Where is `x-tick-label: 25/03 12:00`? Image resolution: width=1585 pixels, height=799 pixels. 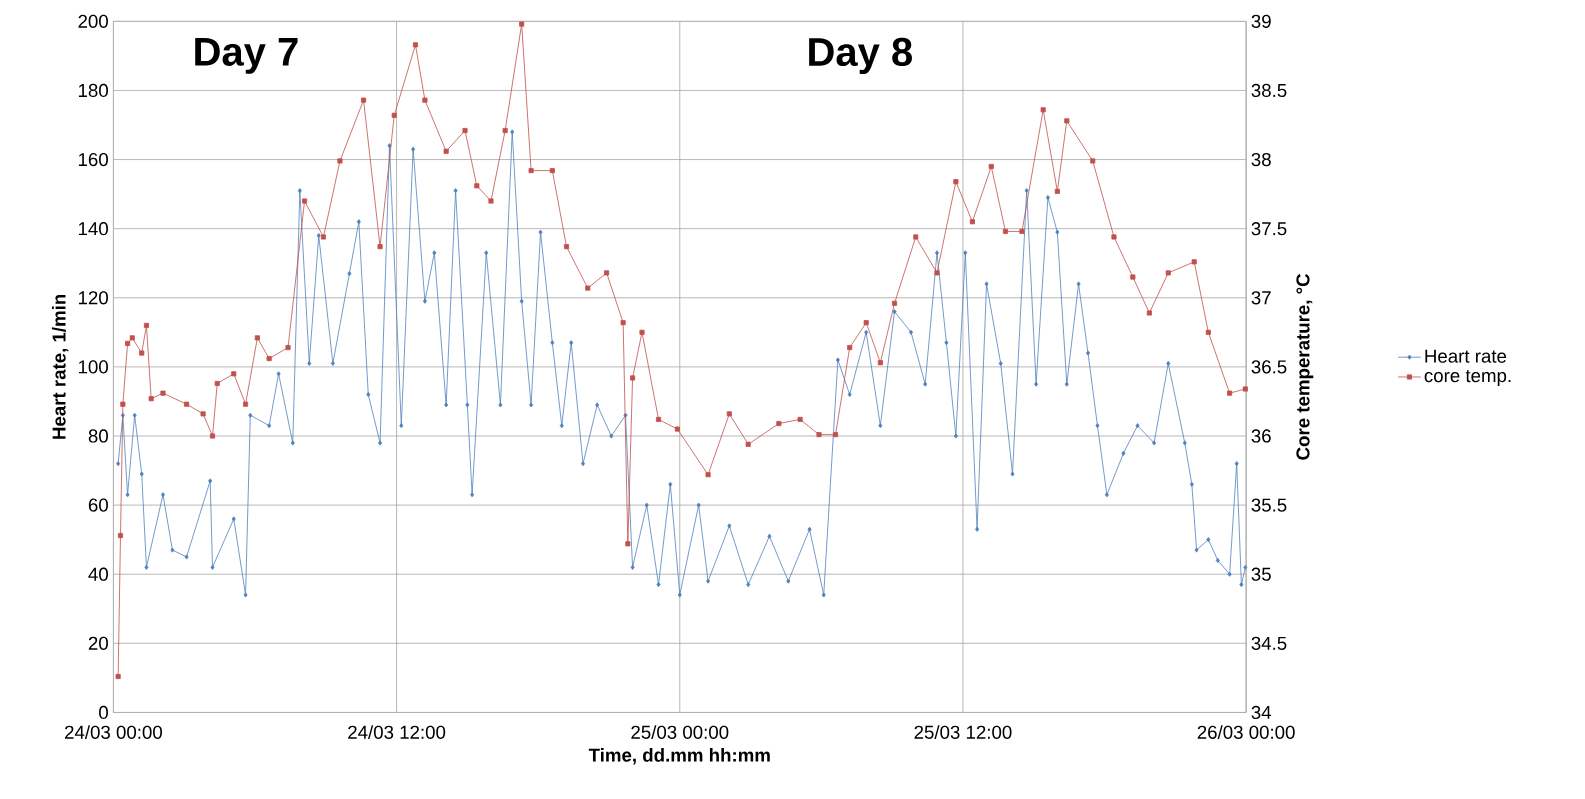
x-tick-label: 25/03 12:00 is located at coordinates (963, 732).